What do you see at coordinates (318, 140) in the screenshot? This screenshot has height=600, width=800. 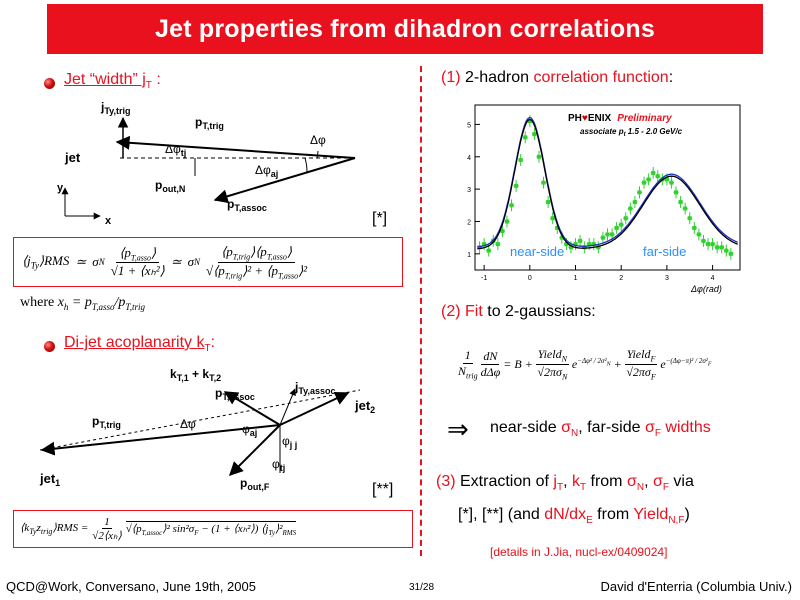 I see `label-dphi: Δφ` at bounding box center [318, 140].